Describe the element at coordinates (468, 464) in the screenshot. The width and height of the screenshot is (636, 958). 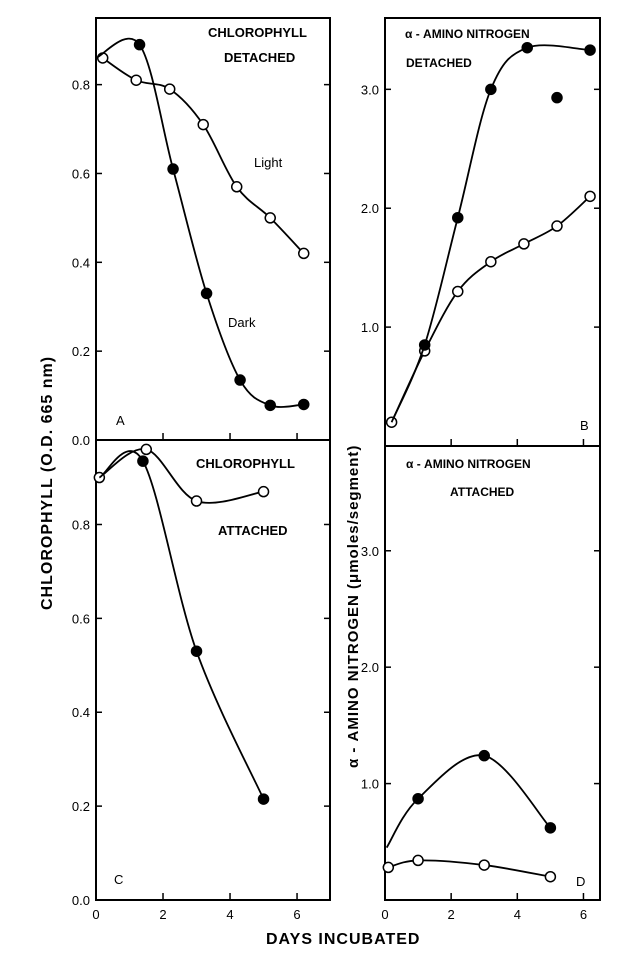
I see `panel-d-title: α - AMINO NITROGEN` at that location.